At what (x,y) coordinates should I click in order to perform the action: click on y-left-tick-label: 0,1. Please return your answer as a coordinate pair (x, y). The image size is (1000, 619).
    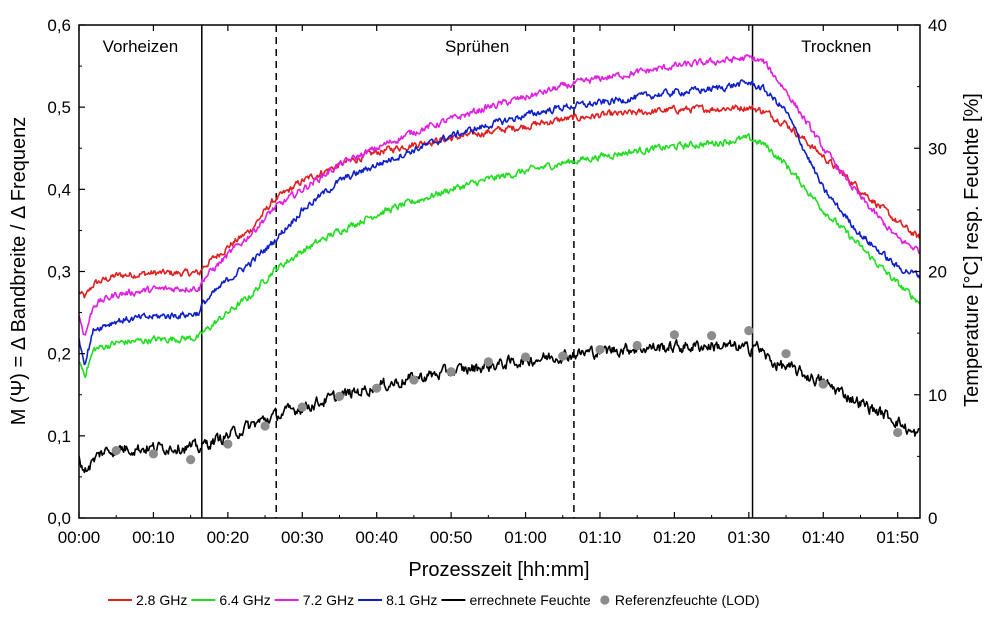
    Looking at the image, I should click on (59, 436).